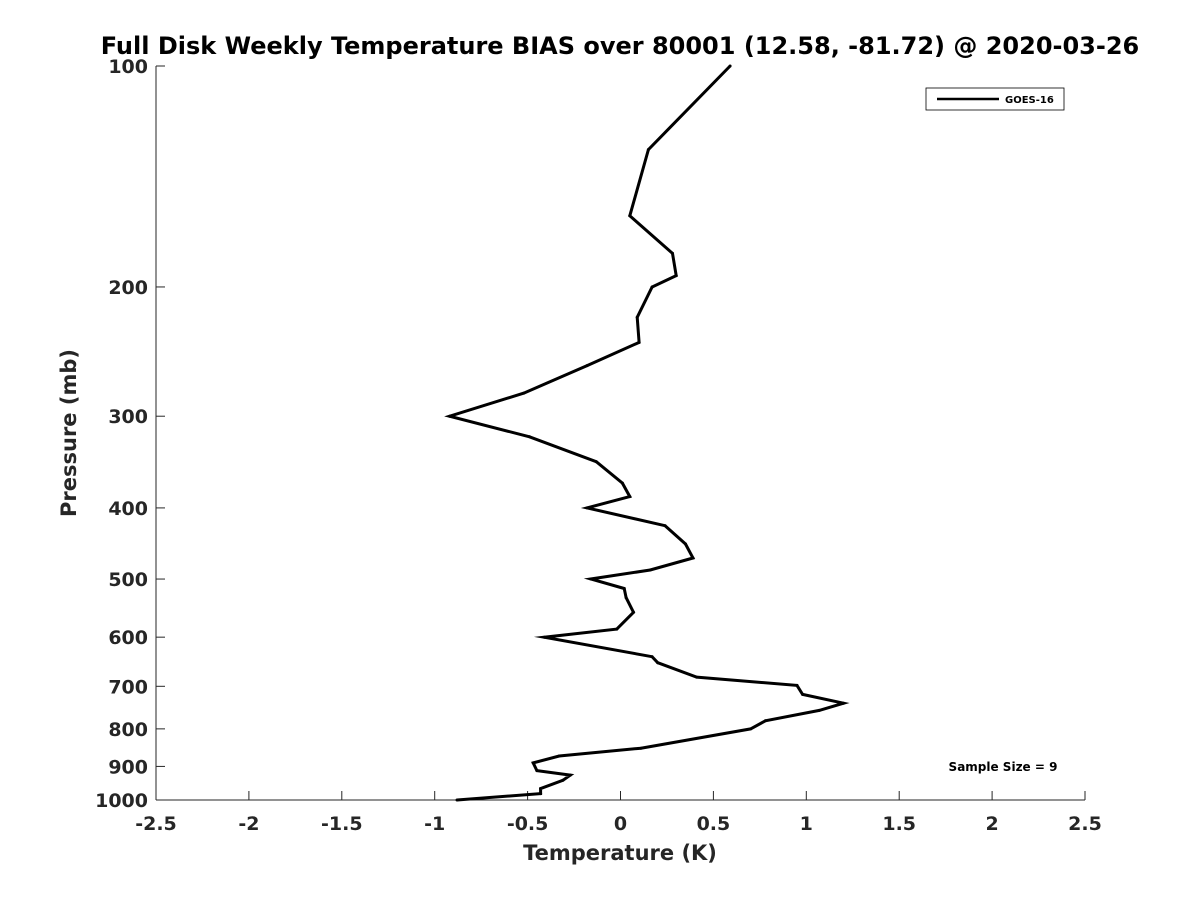  I want to click on y-axis-label: Pressure (mb), so click(69, 433).